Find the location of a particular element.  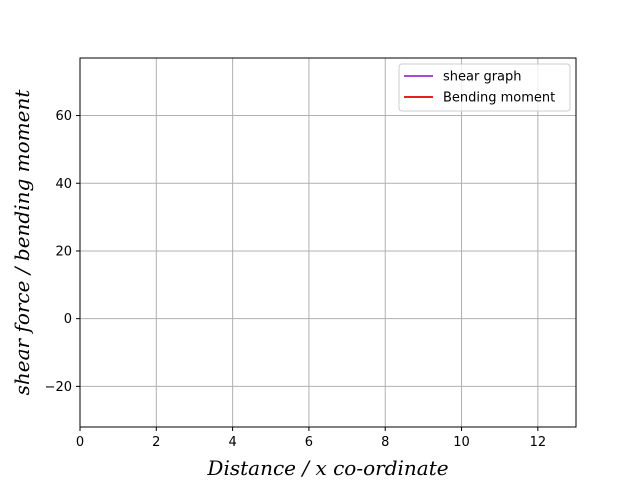

y-axis-ticks: −20 0 20 40 60 is located at coordinates (62, 252).